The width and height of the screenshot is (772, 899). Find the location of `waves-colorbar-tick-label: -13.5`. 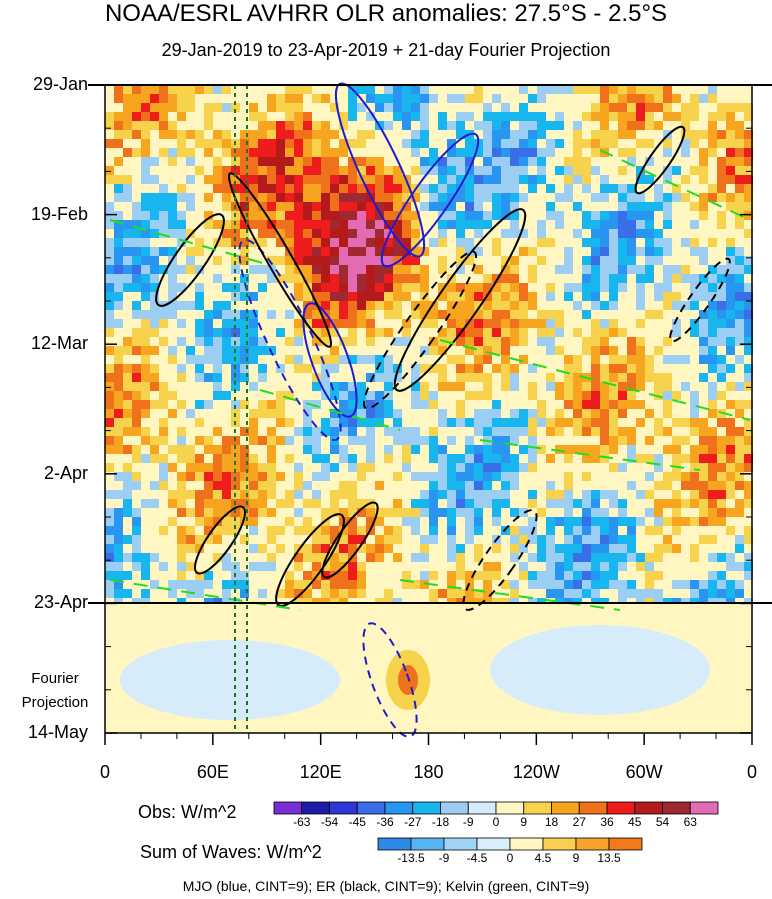

waves-colorbar-tick-label: -13.5 is located at coordinates (411, 858).